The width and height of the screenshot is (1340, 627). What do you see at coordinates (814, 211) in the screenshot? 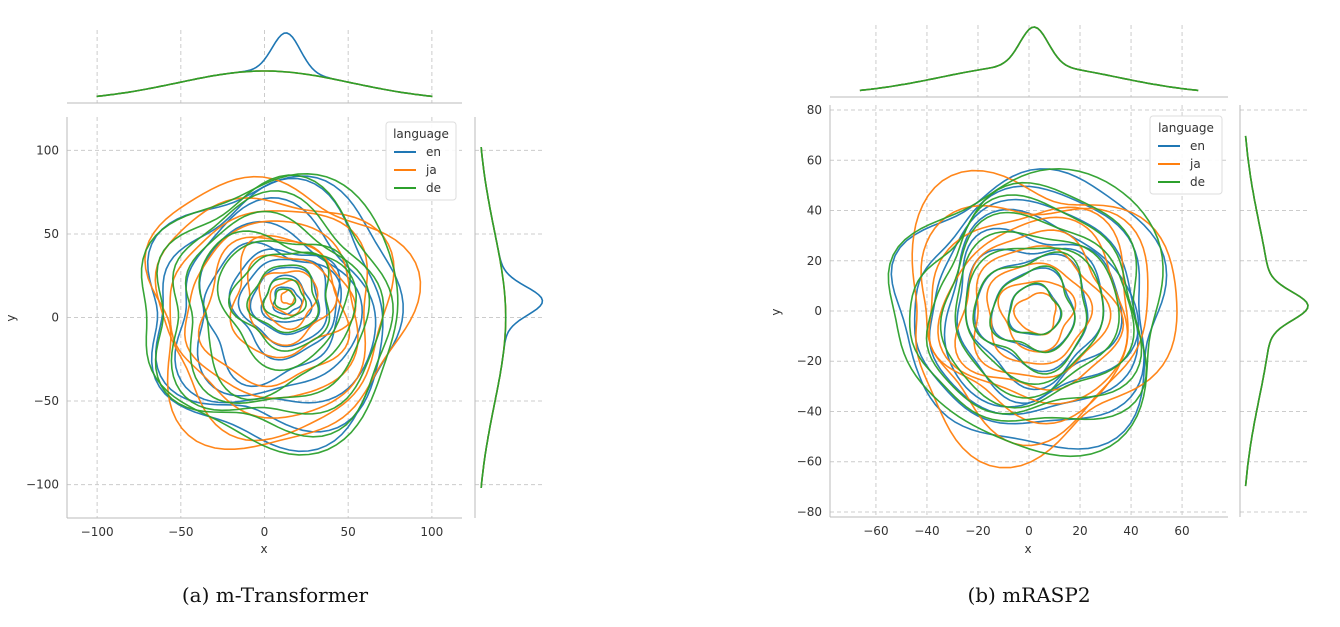
I see `y-tick-label: 40` at bounding box center [814, 211].